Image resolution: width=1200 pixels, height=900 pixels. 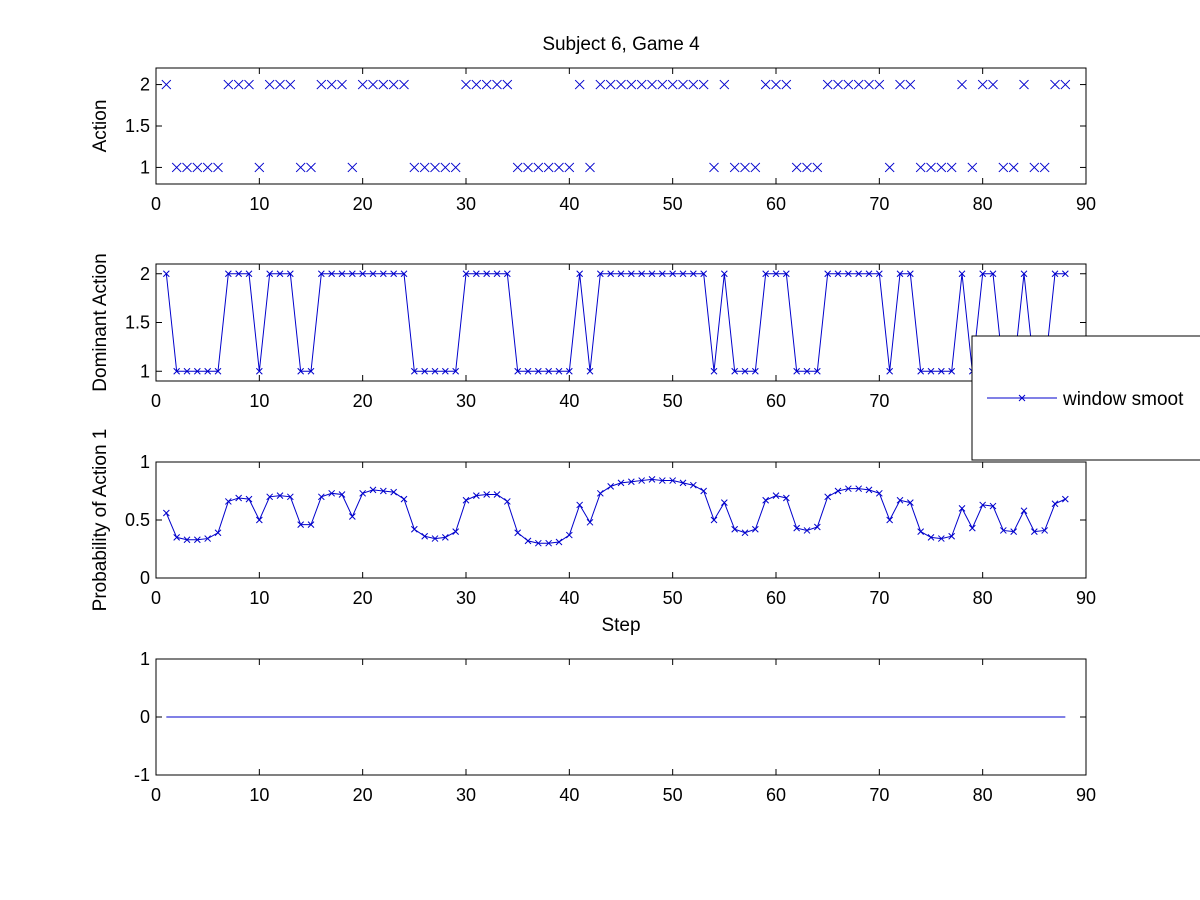 What do you see at coordinates (100, 126) in the screenshot?
I see `y-axis-label: Action` at bounding box center [100, 126].